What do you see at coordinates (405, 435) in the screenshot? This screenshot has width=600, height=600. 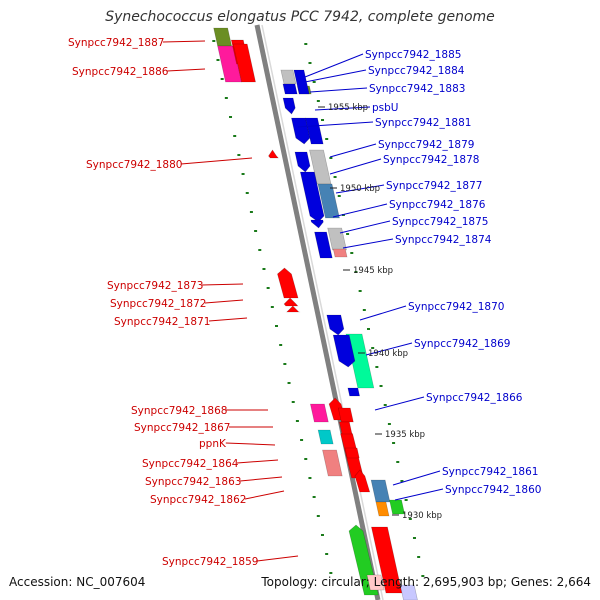 I see `kbp-label: 1935 kbp` at bounding box center [405, 435].